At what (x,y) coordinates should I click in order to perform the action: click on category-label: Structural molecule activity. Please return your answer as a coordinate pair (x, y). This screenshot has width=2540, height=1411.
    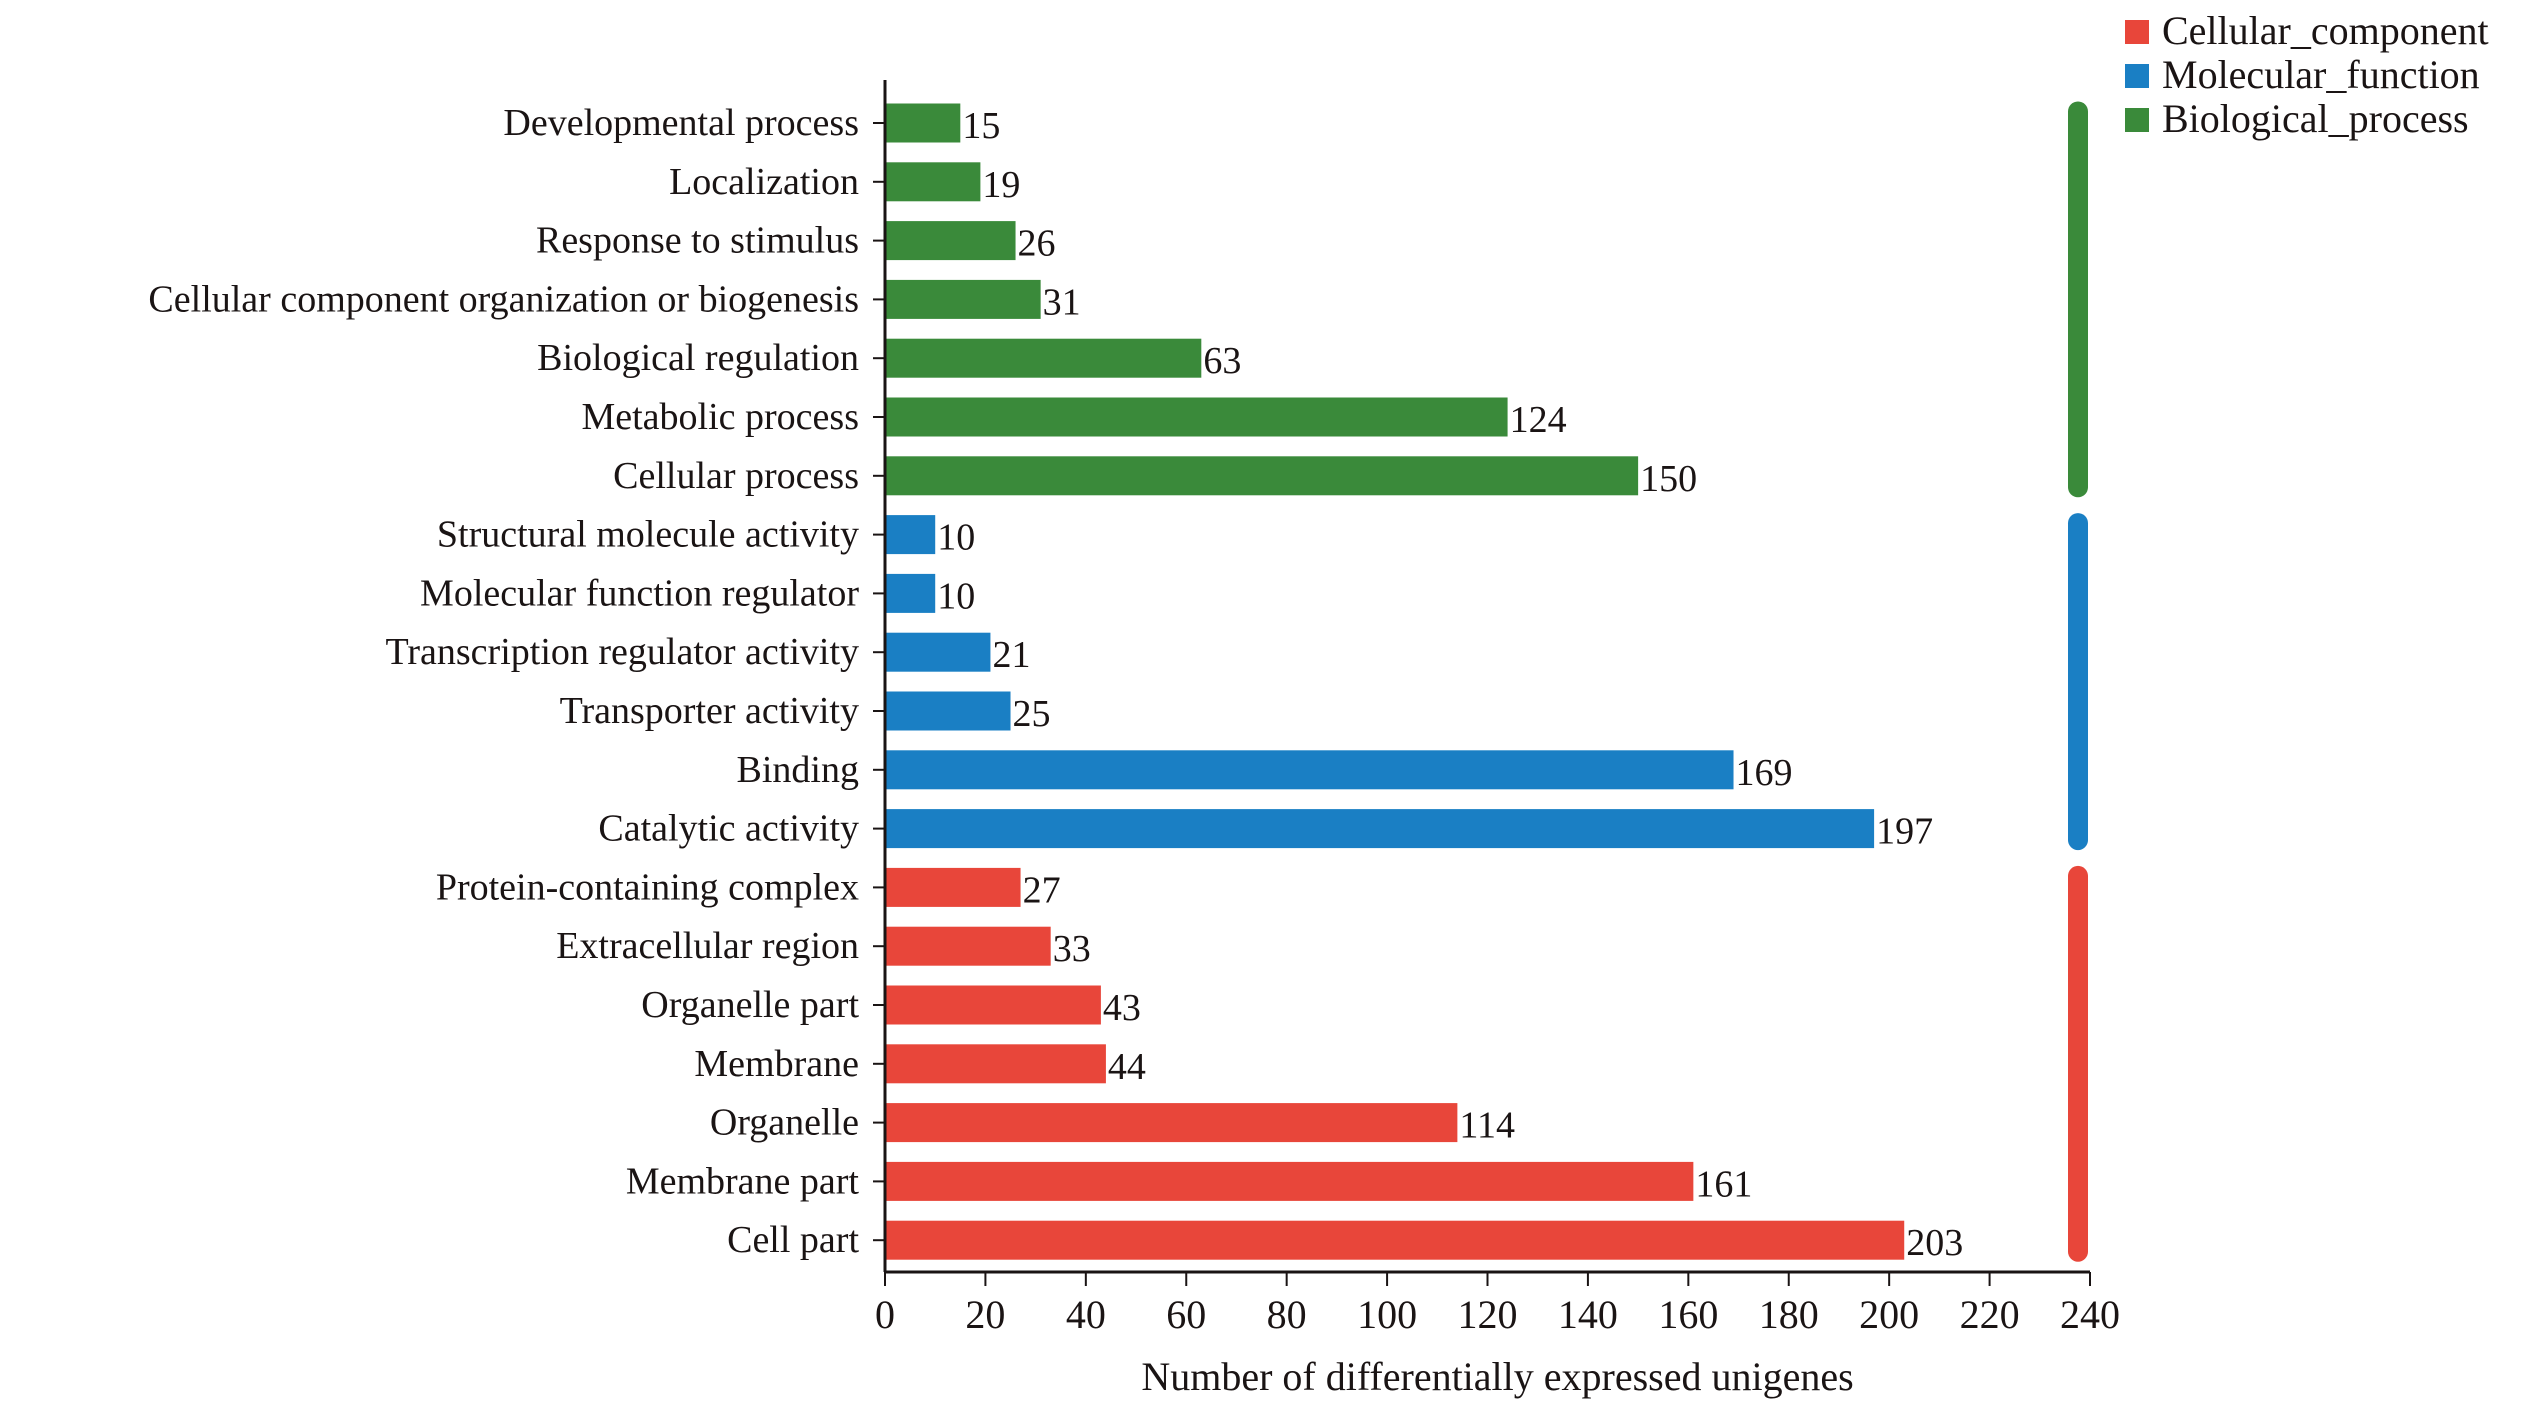
    Looking at the image, I should click on (648, 535).